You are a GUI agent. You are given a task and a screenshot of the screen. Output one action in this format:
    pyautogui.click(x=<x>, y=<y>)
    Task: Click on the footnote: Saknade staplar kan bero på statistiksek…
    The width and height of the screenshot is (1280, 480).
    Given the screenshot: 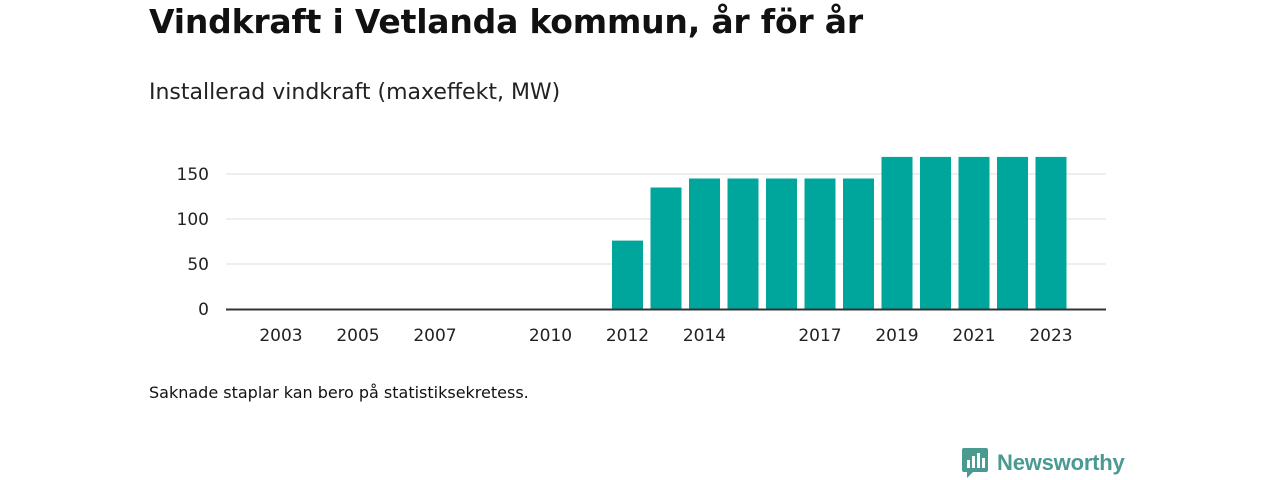 What is the action you would take?
    pyautogui.click(x=339, y=392)
    